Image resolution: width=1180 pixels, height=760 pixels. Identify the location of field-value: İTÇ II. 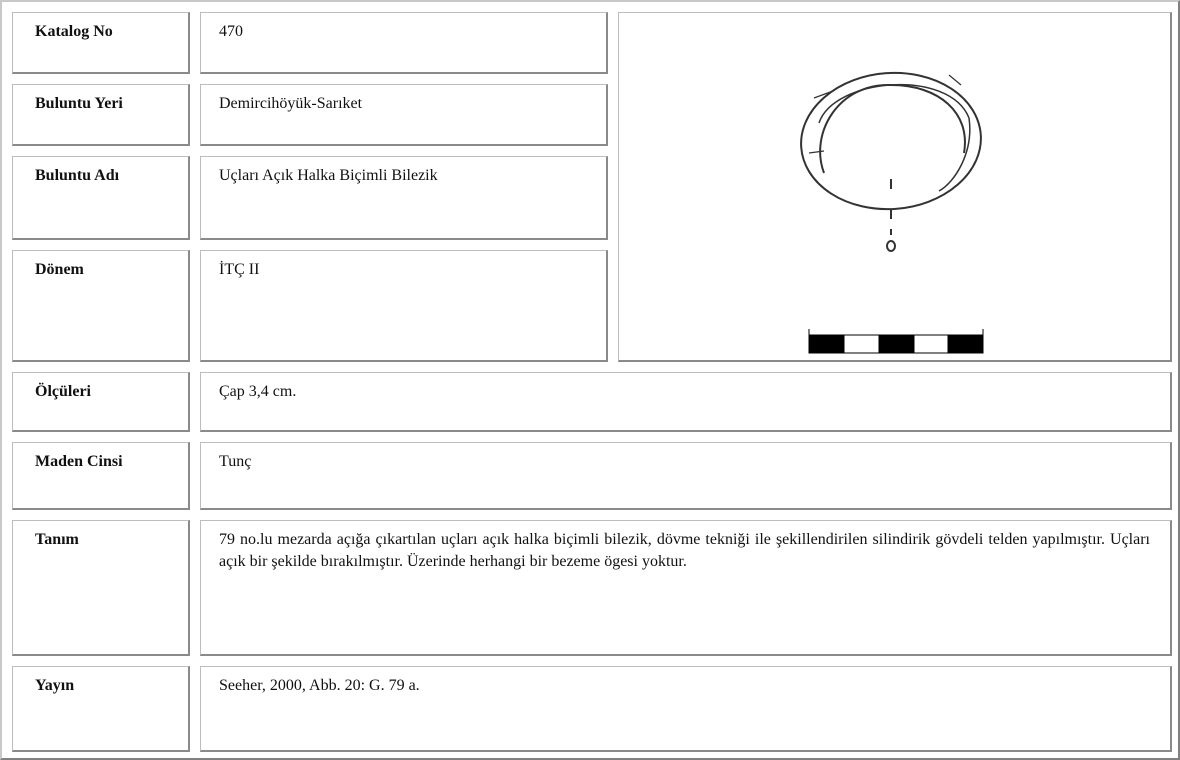
(404, 306).